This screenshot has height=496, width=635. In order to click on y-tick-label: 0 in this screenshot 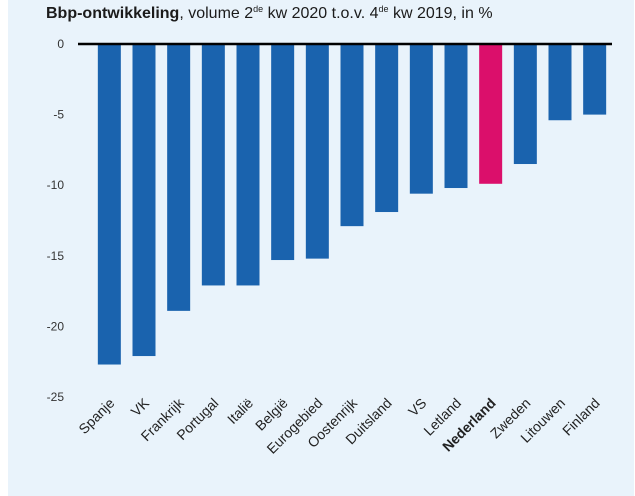, I will do `click(60, 44)`.